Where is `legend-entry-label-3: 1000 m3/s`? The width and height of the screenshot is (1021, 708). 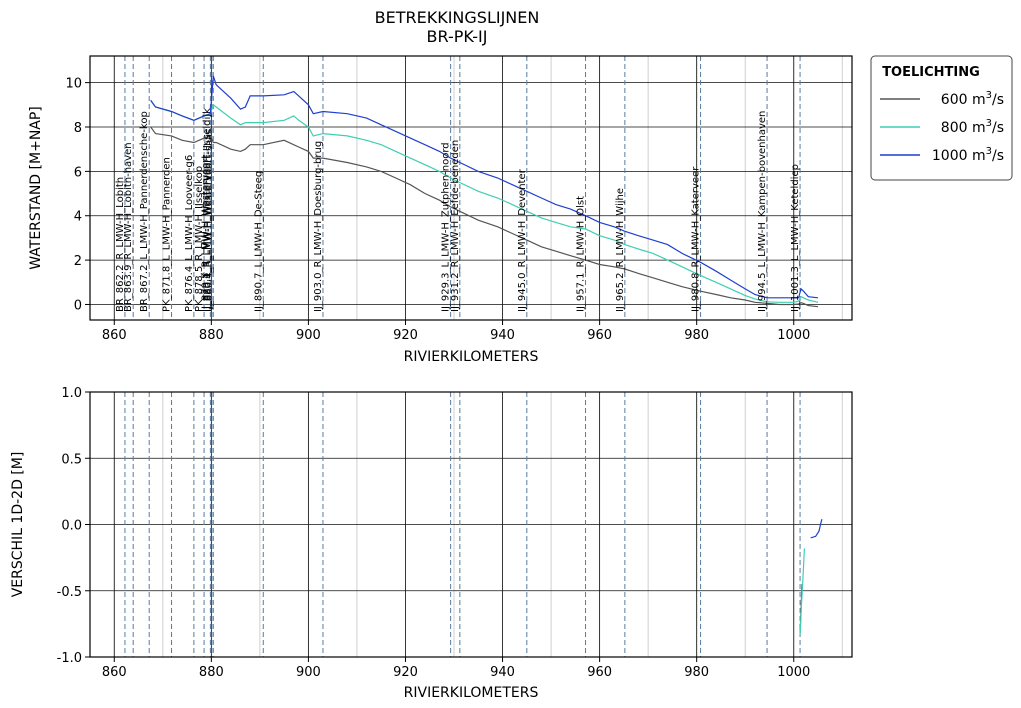 legend-entry-label-3: 1000 m3/s is located at coordinates (968, 155).